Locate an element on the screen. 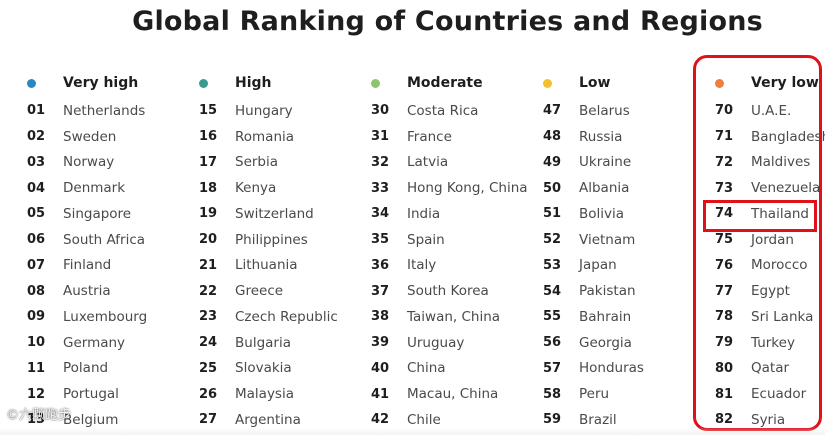 The height and width of the screenshot is (435, 825). ranking-entry: 15 Hungary is located at coordinates (284, 111).